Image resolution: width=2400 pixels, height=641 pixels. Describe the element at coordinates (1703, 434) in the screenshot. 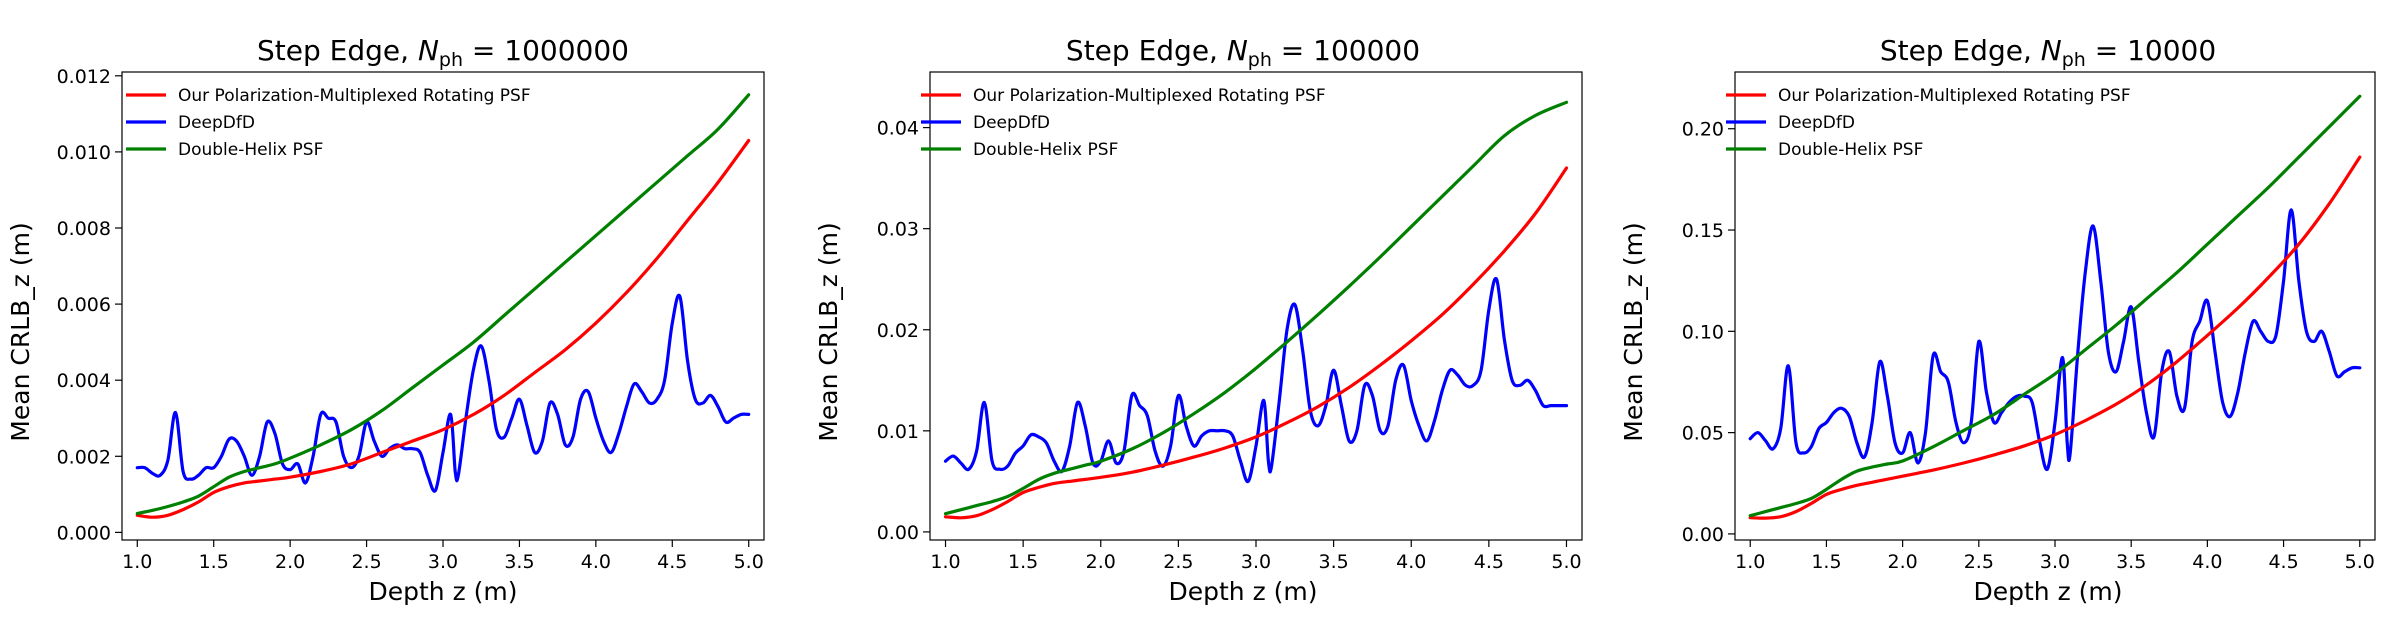

I see `y-tick-label: 0.05` at that location.